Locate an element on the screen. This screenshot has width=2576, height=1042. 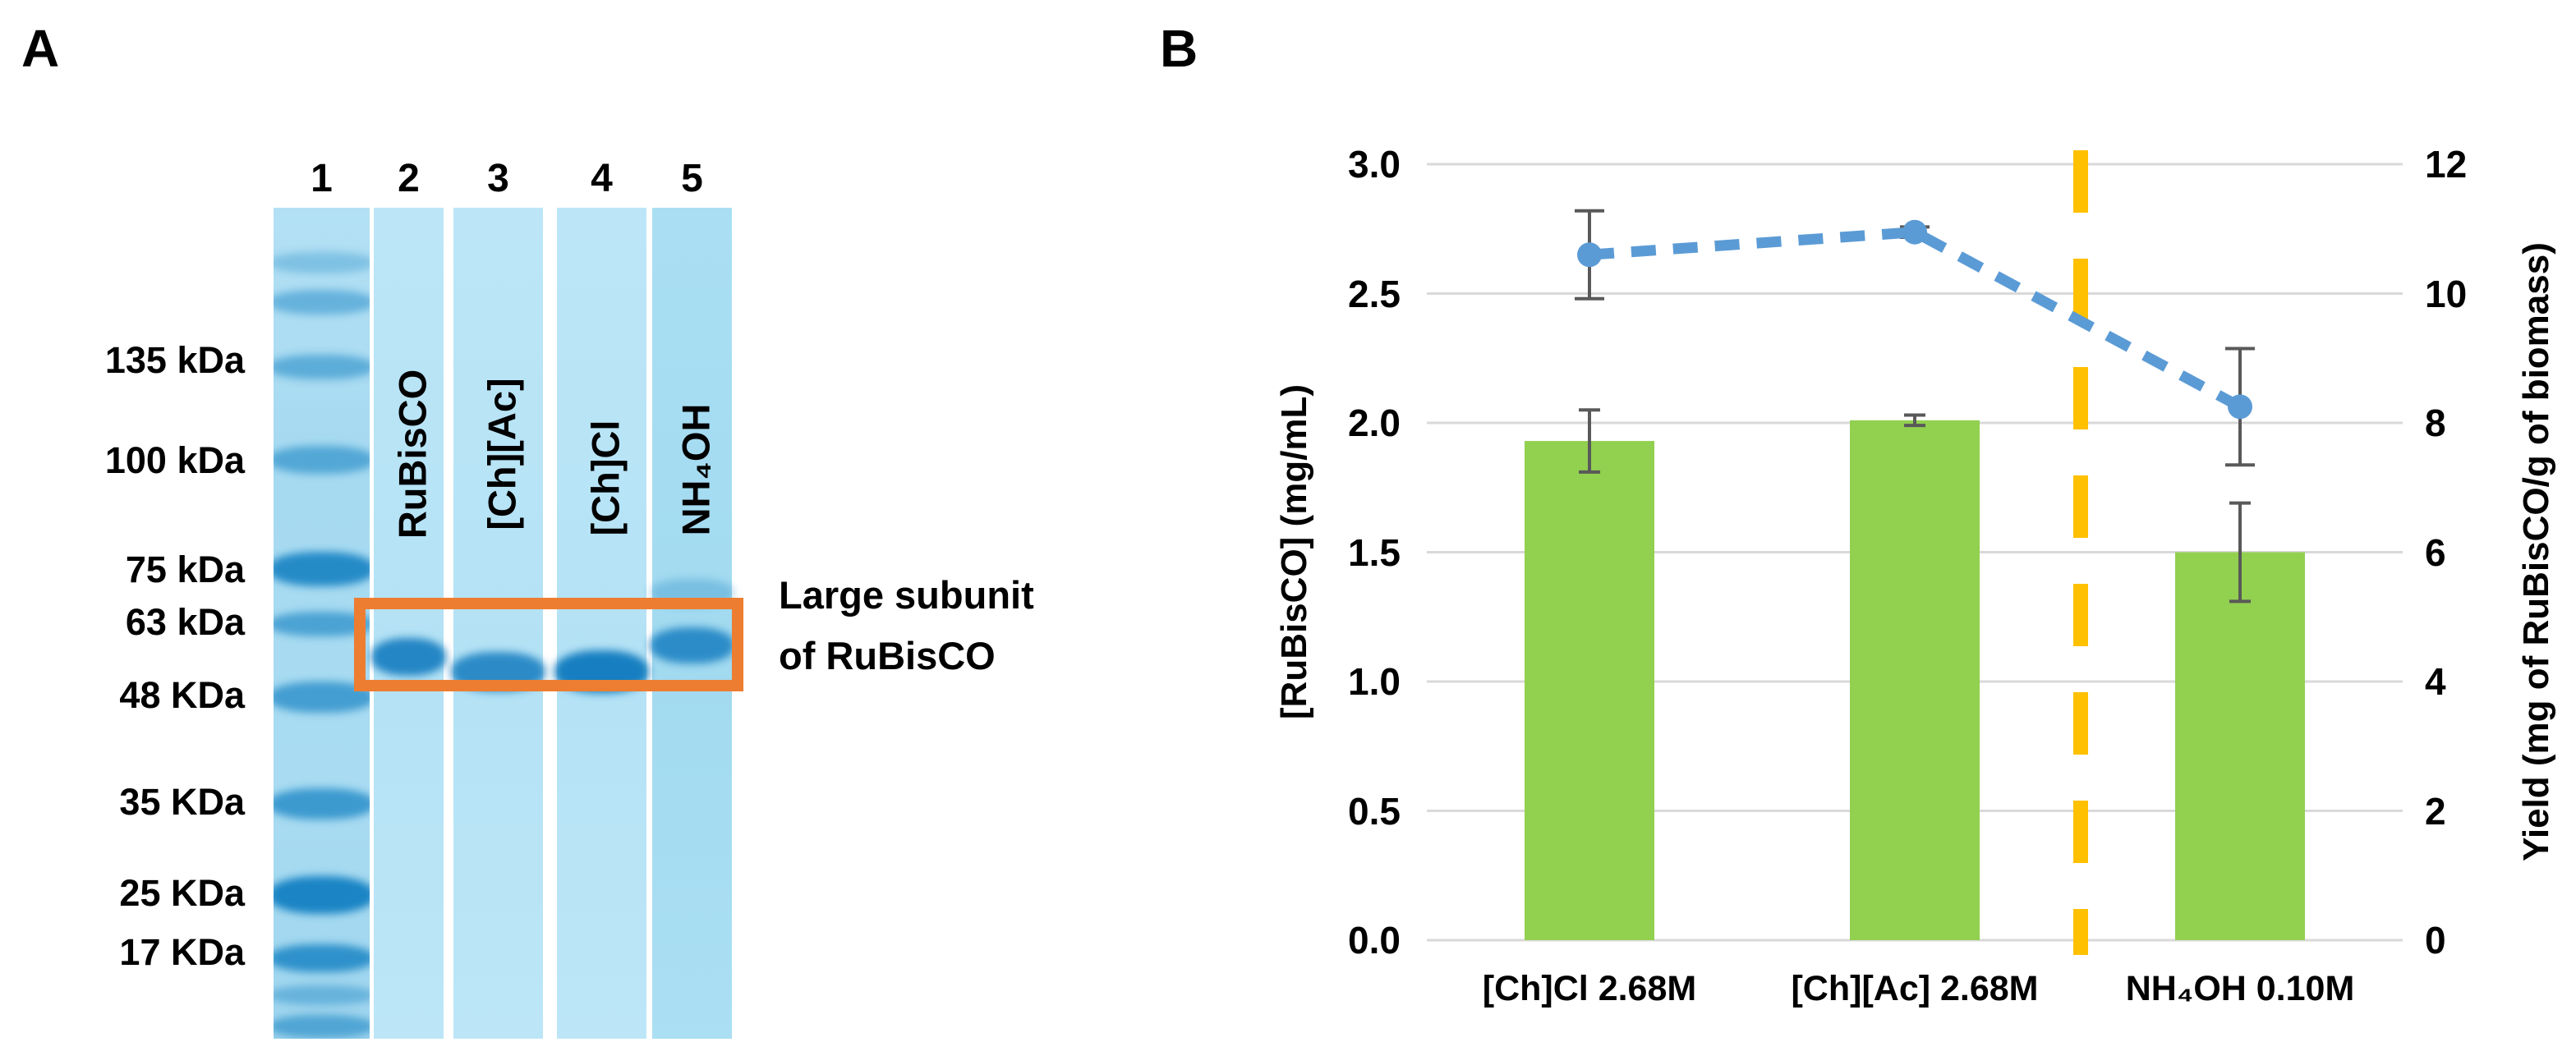
right-axis-tick: 10 is located at coordinates (2446, 293).